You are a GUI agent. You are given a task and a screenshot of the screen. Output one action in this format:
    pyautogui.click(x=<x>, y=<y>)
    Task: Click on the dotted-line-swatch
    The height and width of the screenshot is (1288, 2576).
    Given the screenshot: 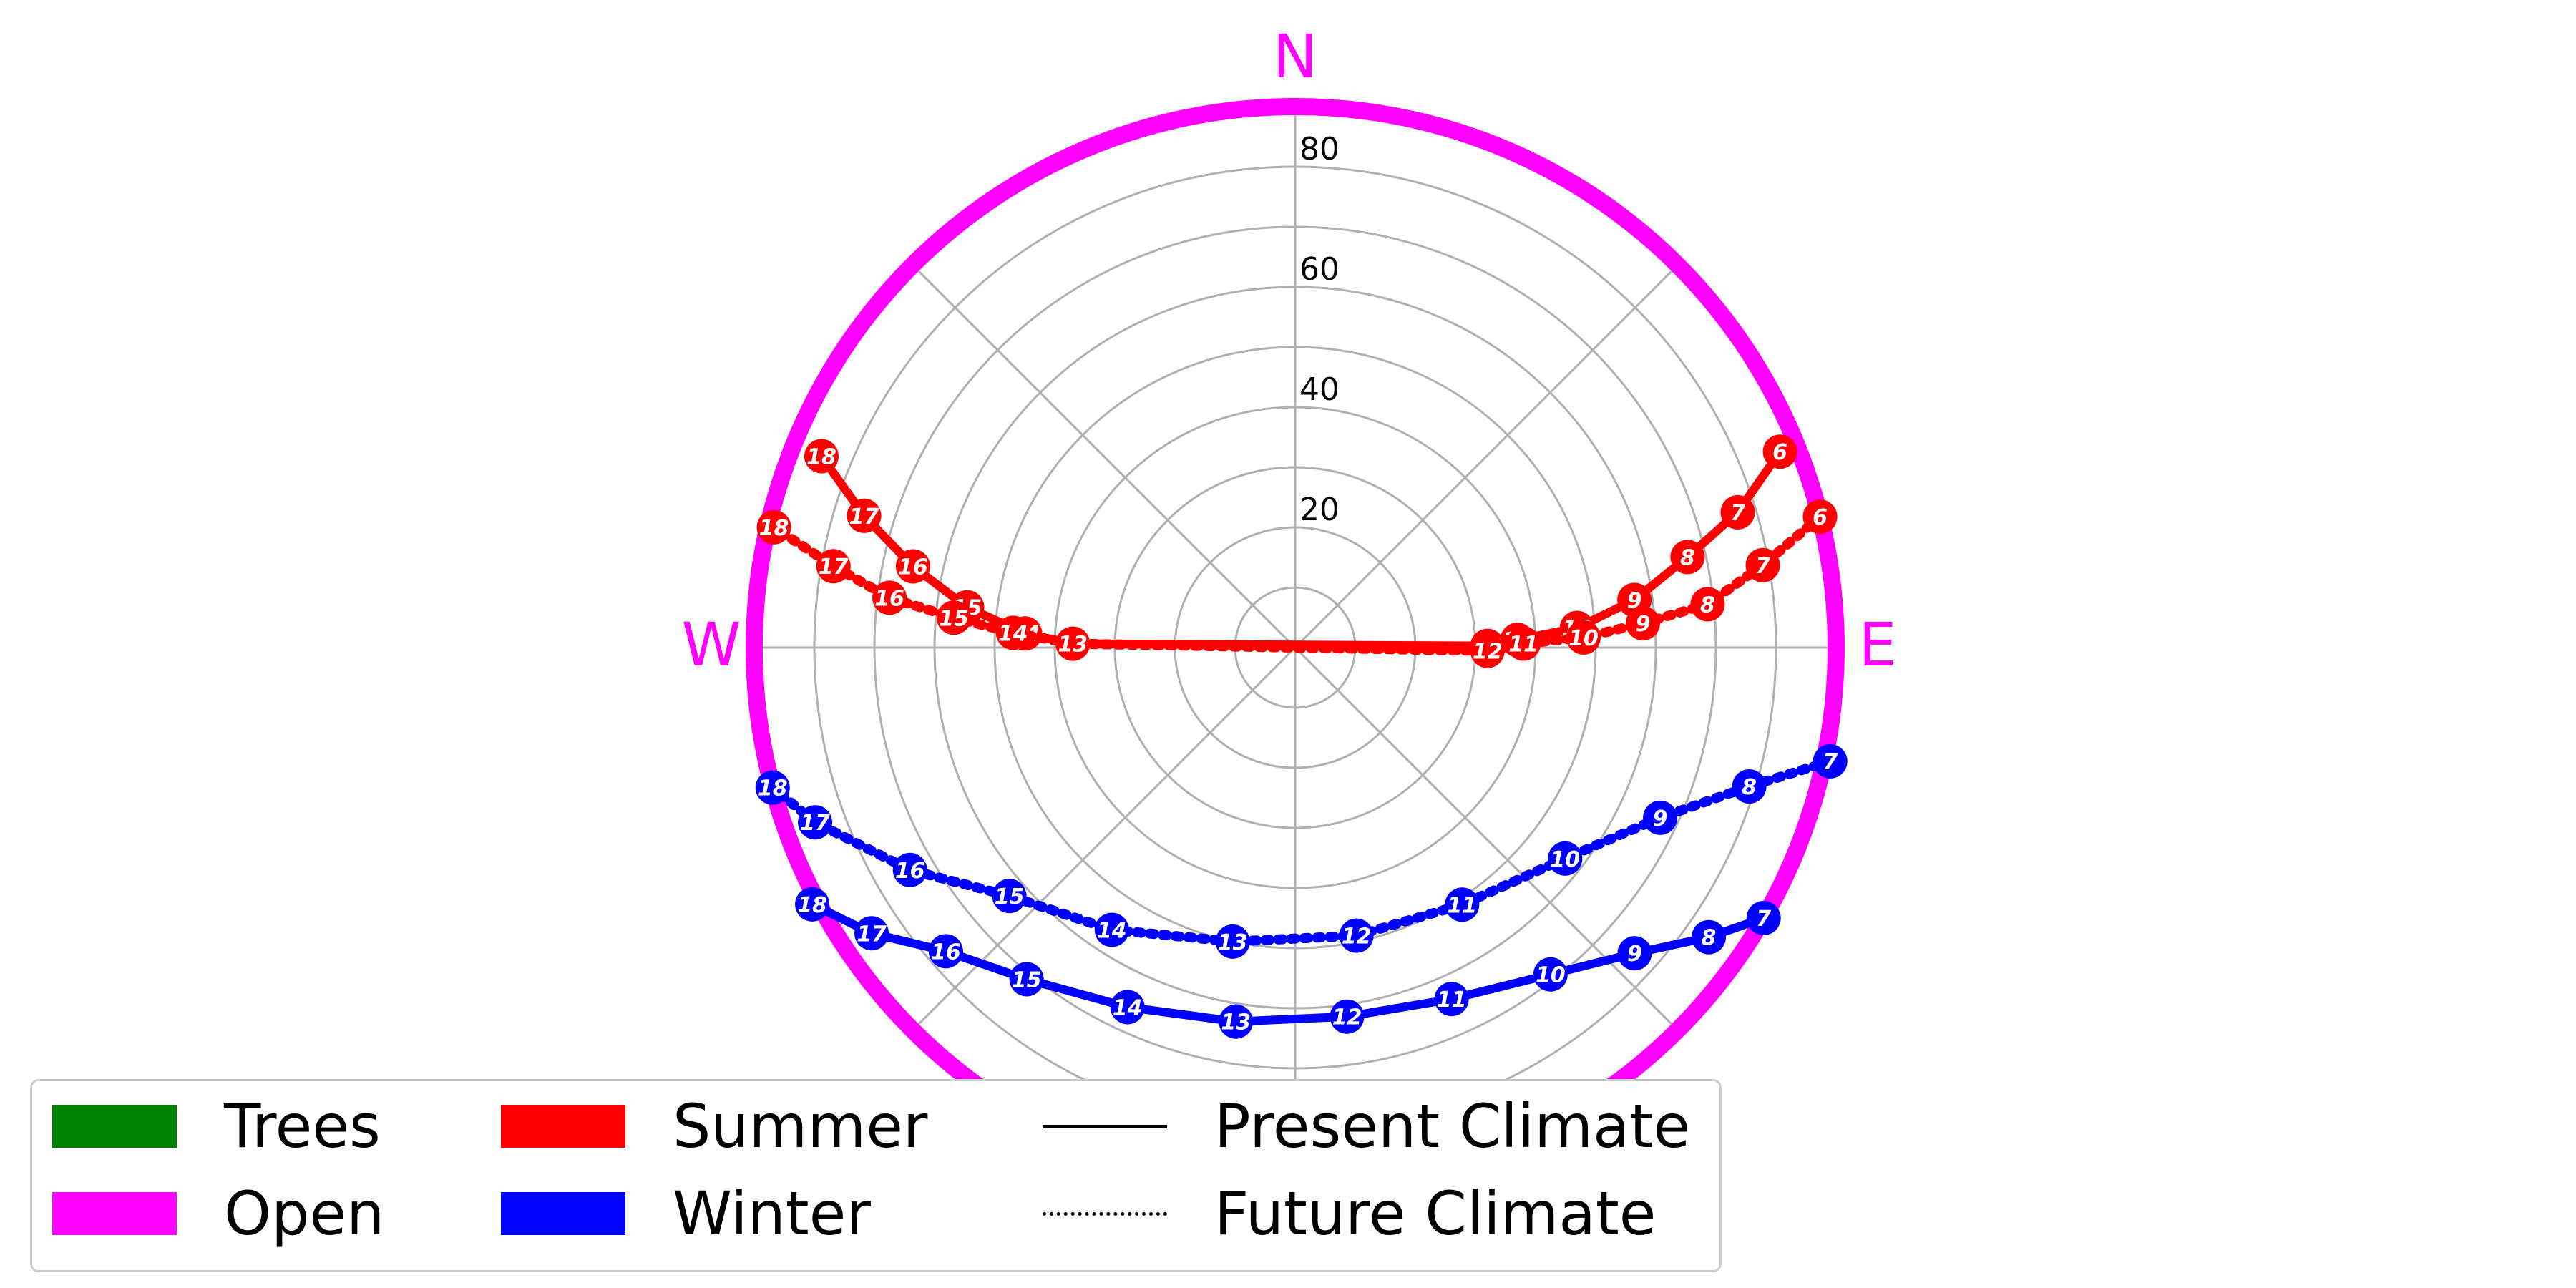 What is the action you would take?
    pyautogui.click(x=1105, y=1213)
    